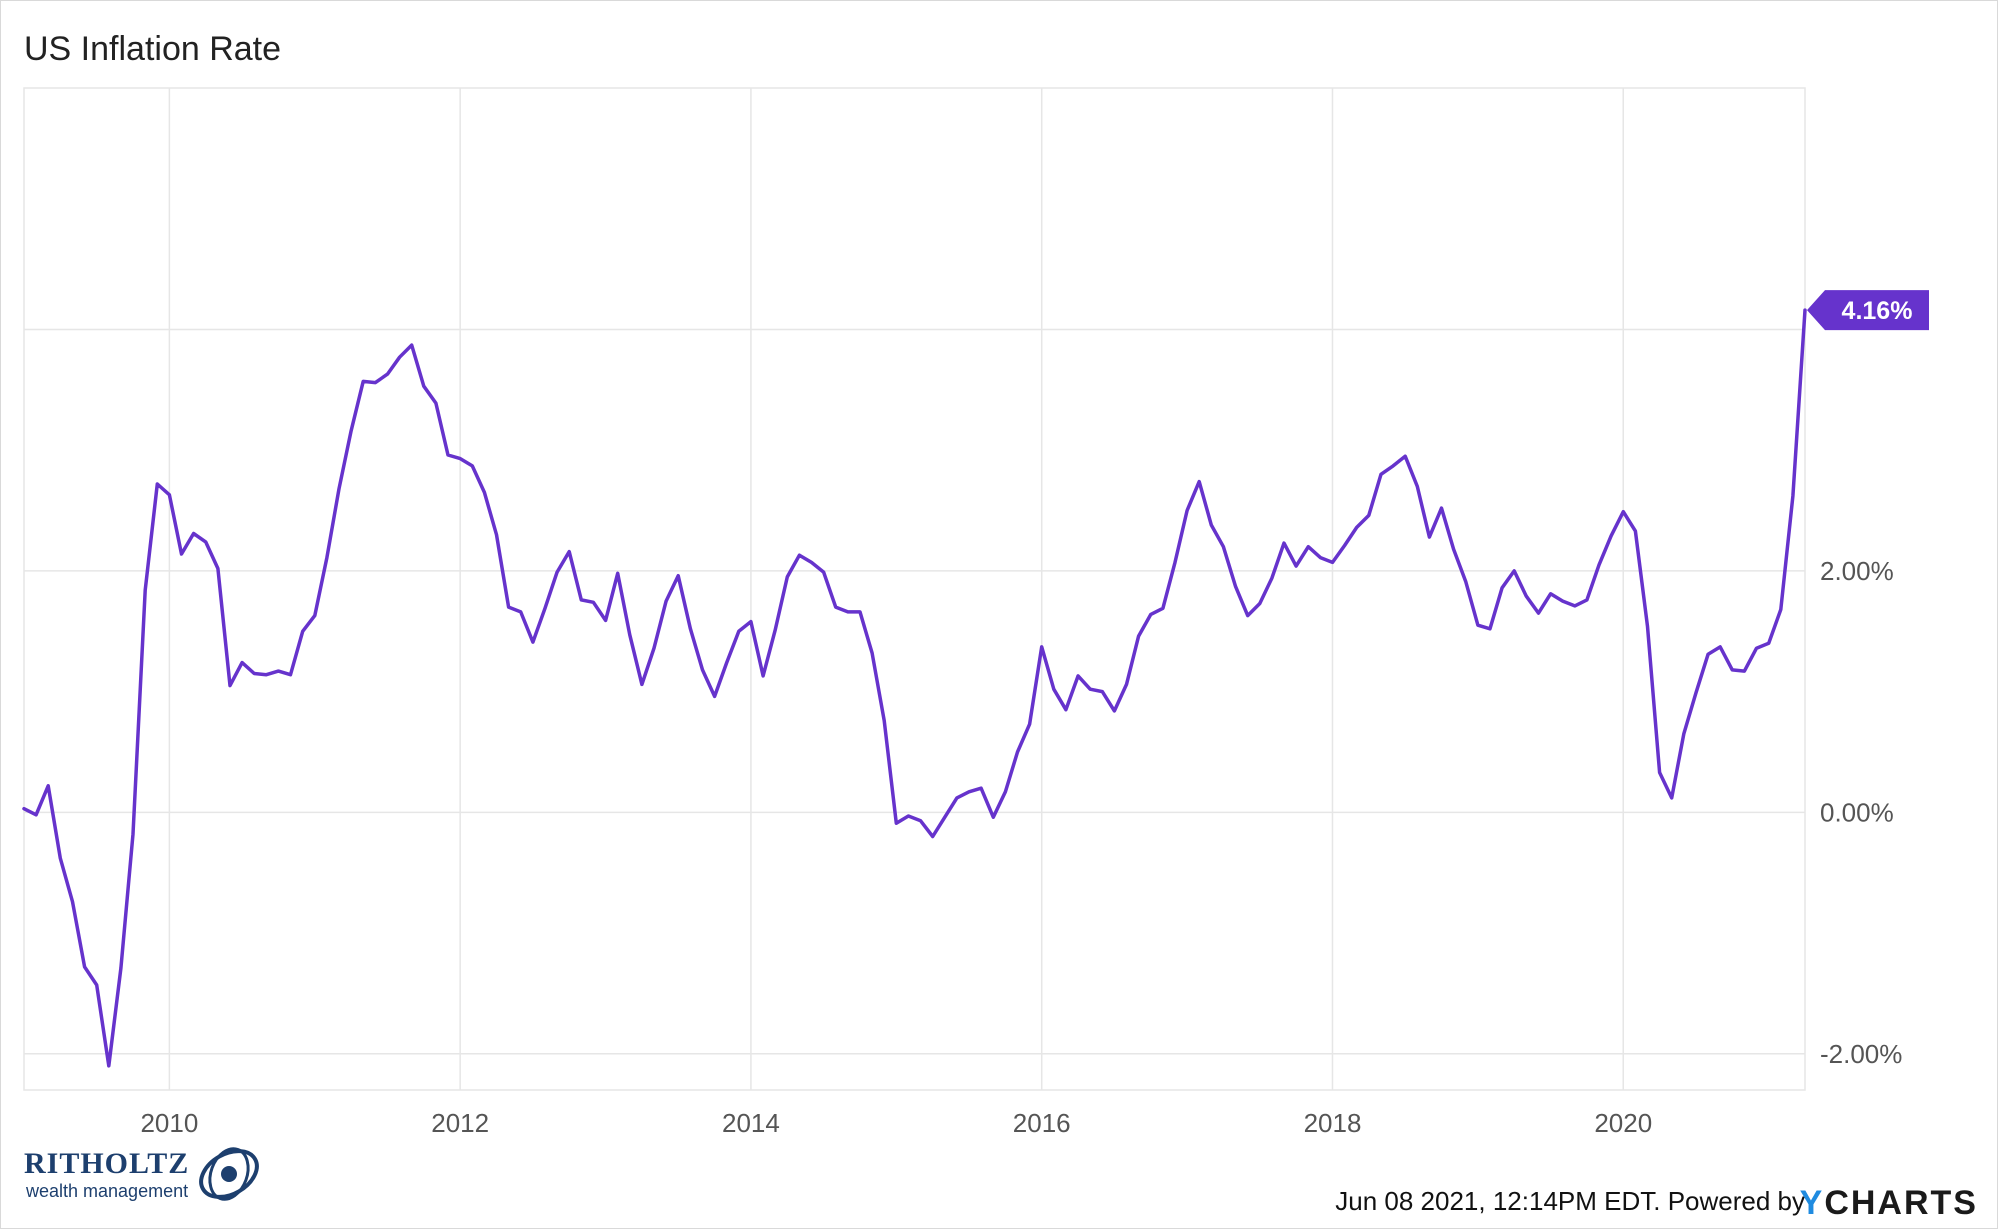  I want to click on ritholtz-logo: RITHOLTZ wealth management, so click(144, 1176).